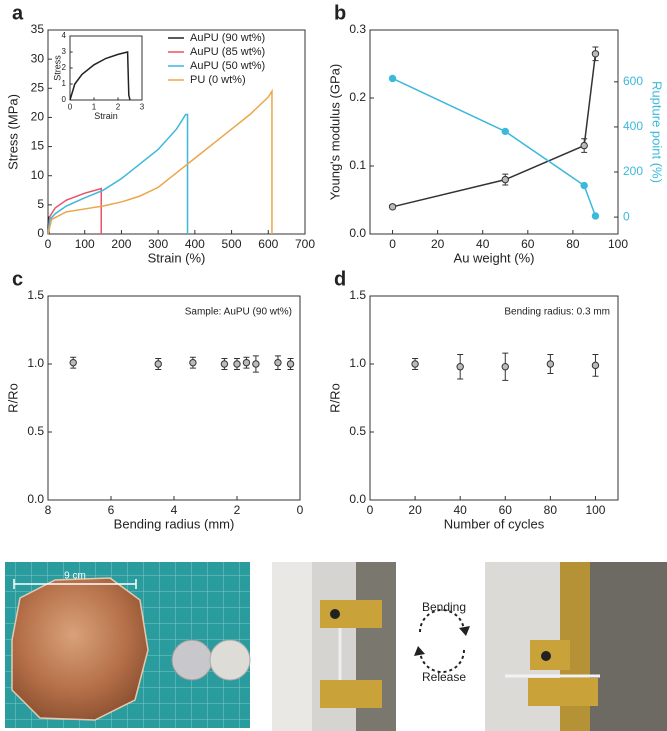  What do you see at coordinates (238, 312) in the screenshot?
I see `annotation: Sample: AuPU (90 wt%)` at bounding box center [238, 312].